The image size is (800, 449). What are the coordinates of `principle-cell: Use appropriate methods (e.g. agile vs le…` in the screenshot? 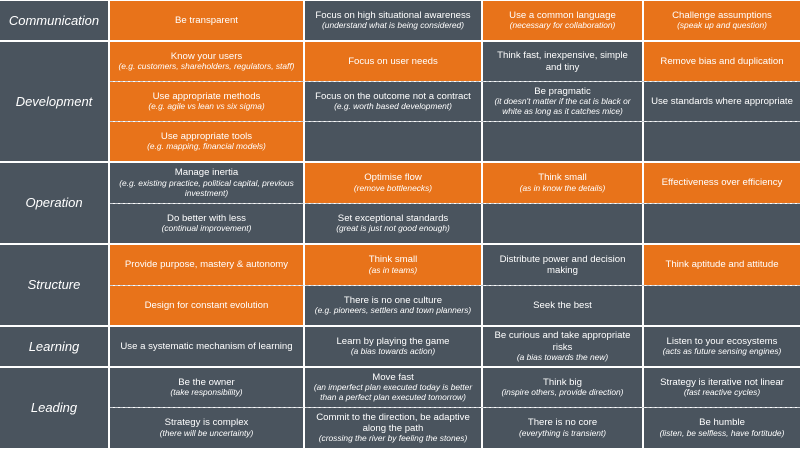 It's located at (206, 101).